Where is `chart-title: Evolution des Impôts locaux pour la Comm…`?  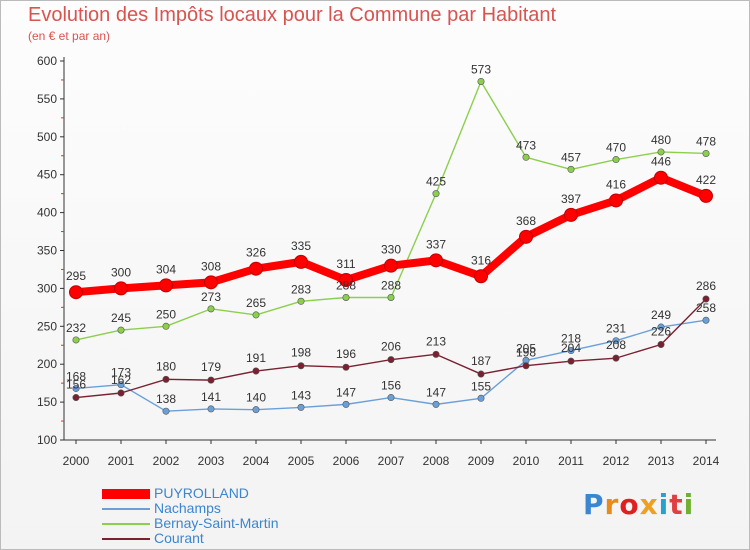
chart-title: Evolution des Impôts locaux pour la Comm… is located at coordinates (292, 15).